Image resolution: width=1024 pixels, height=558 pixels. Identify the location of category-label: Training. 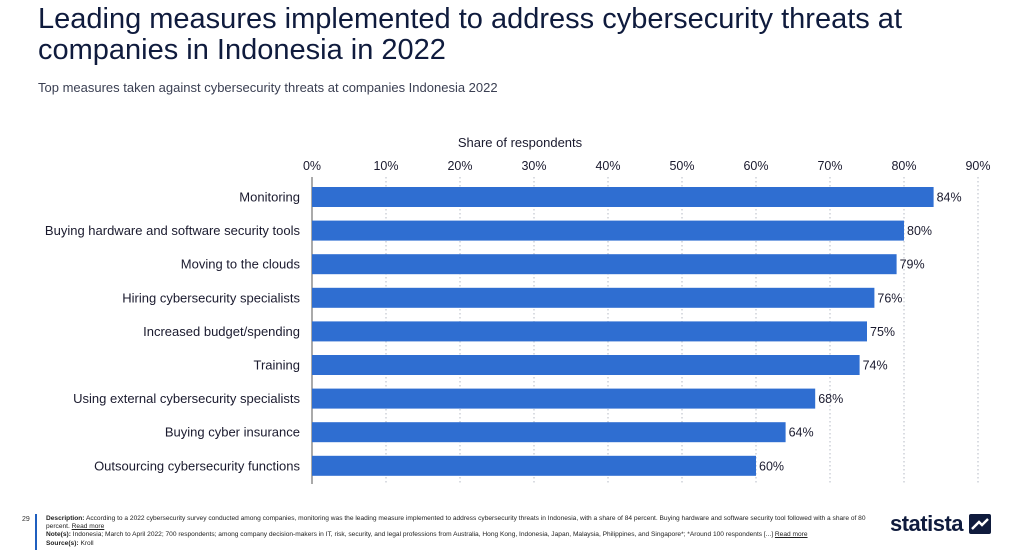
(277, 365).